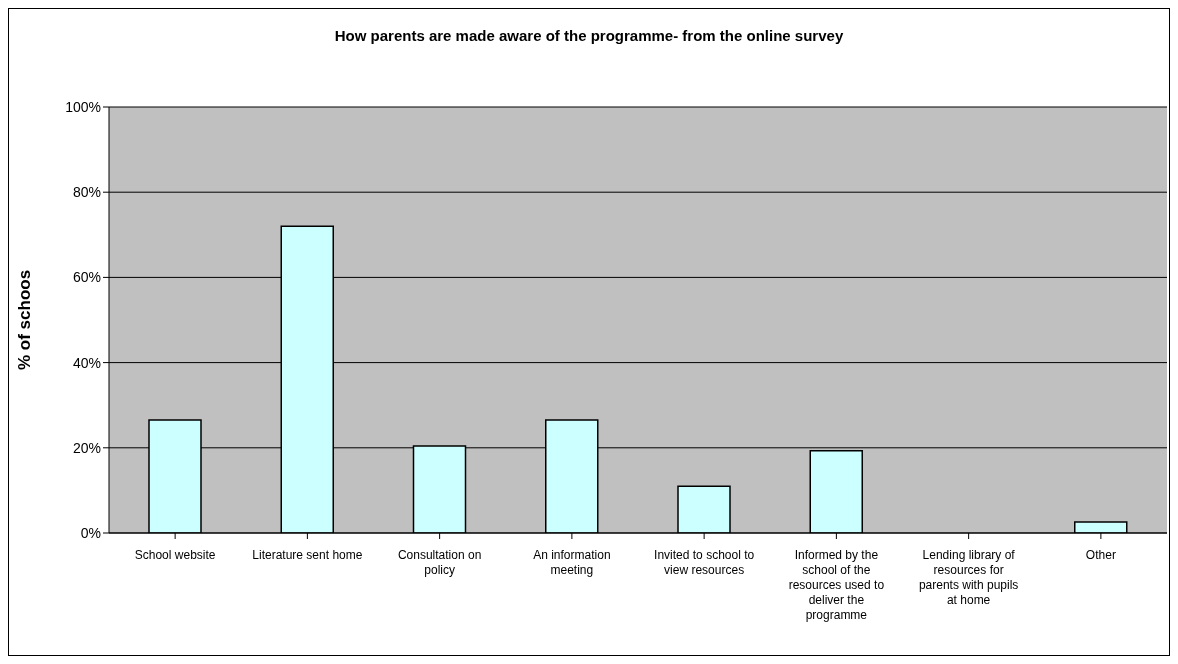 This screenshot has width=1178, height=664. What do you see at coordinates (572, 562) in the screenshot?
I see `x-tick-label: An information meeting` at bounding box center [572, 562].